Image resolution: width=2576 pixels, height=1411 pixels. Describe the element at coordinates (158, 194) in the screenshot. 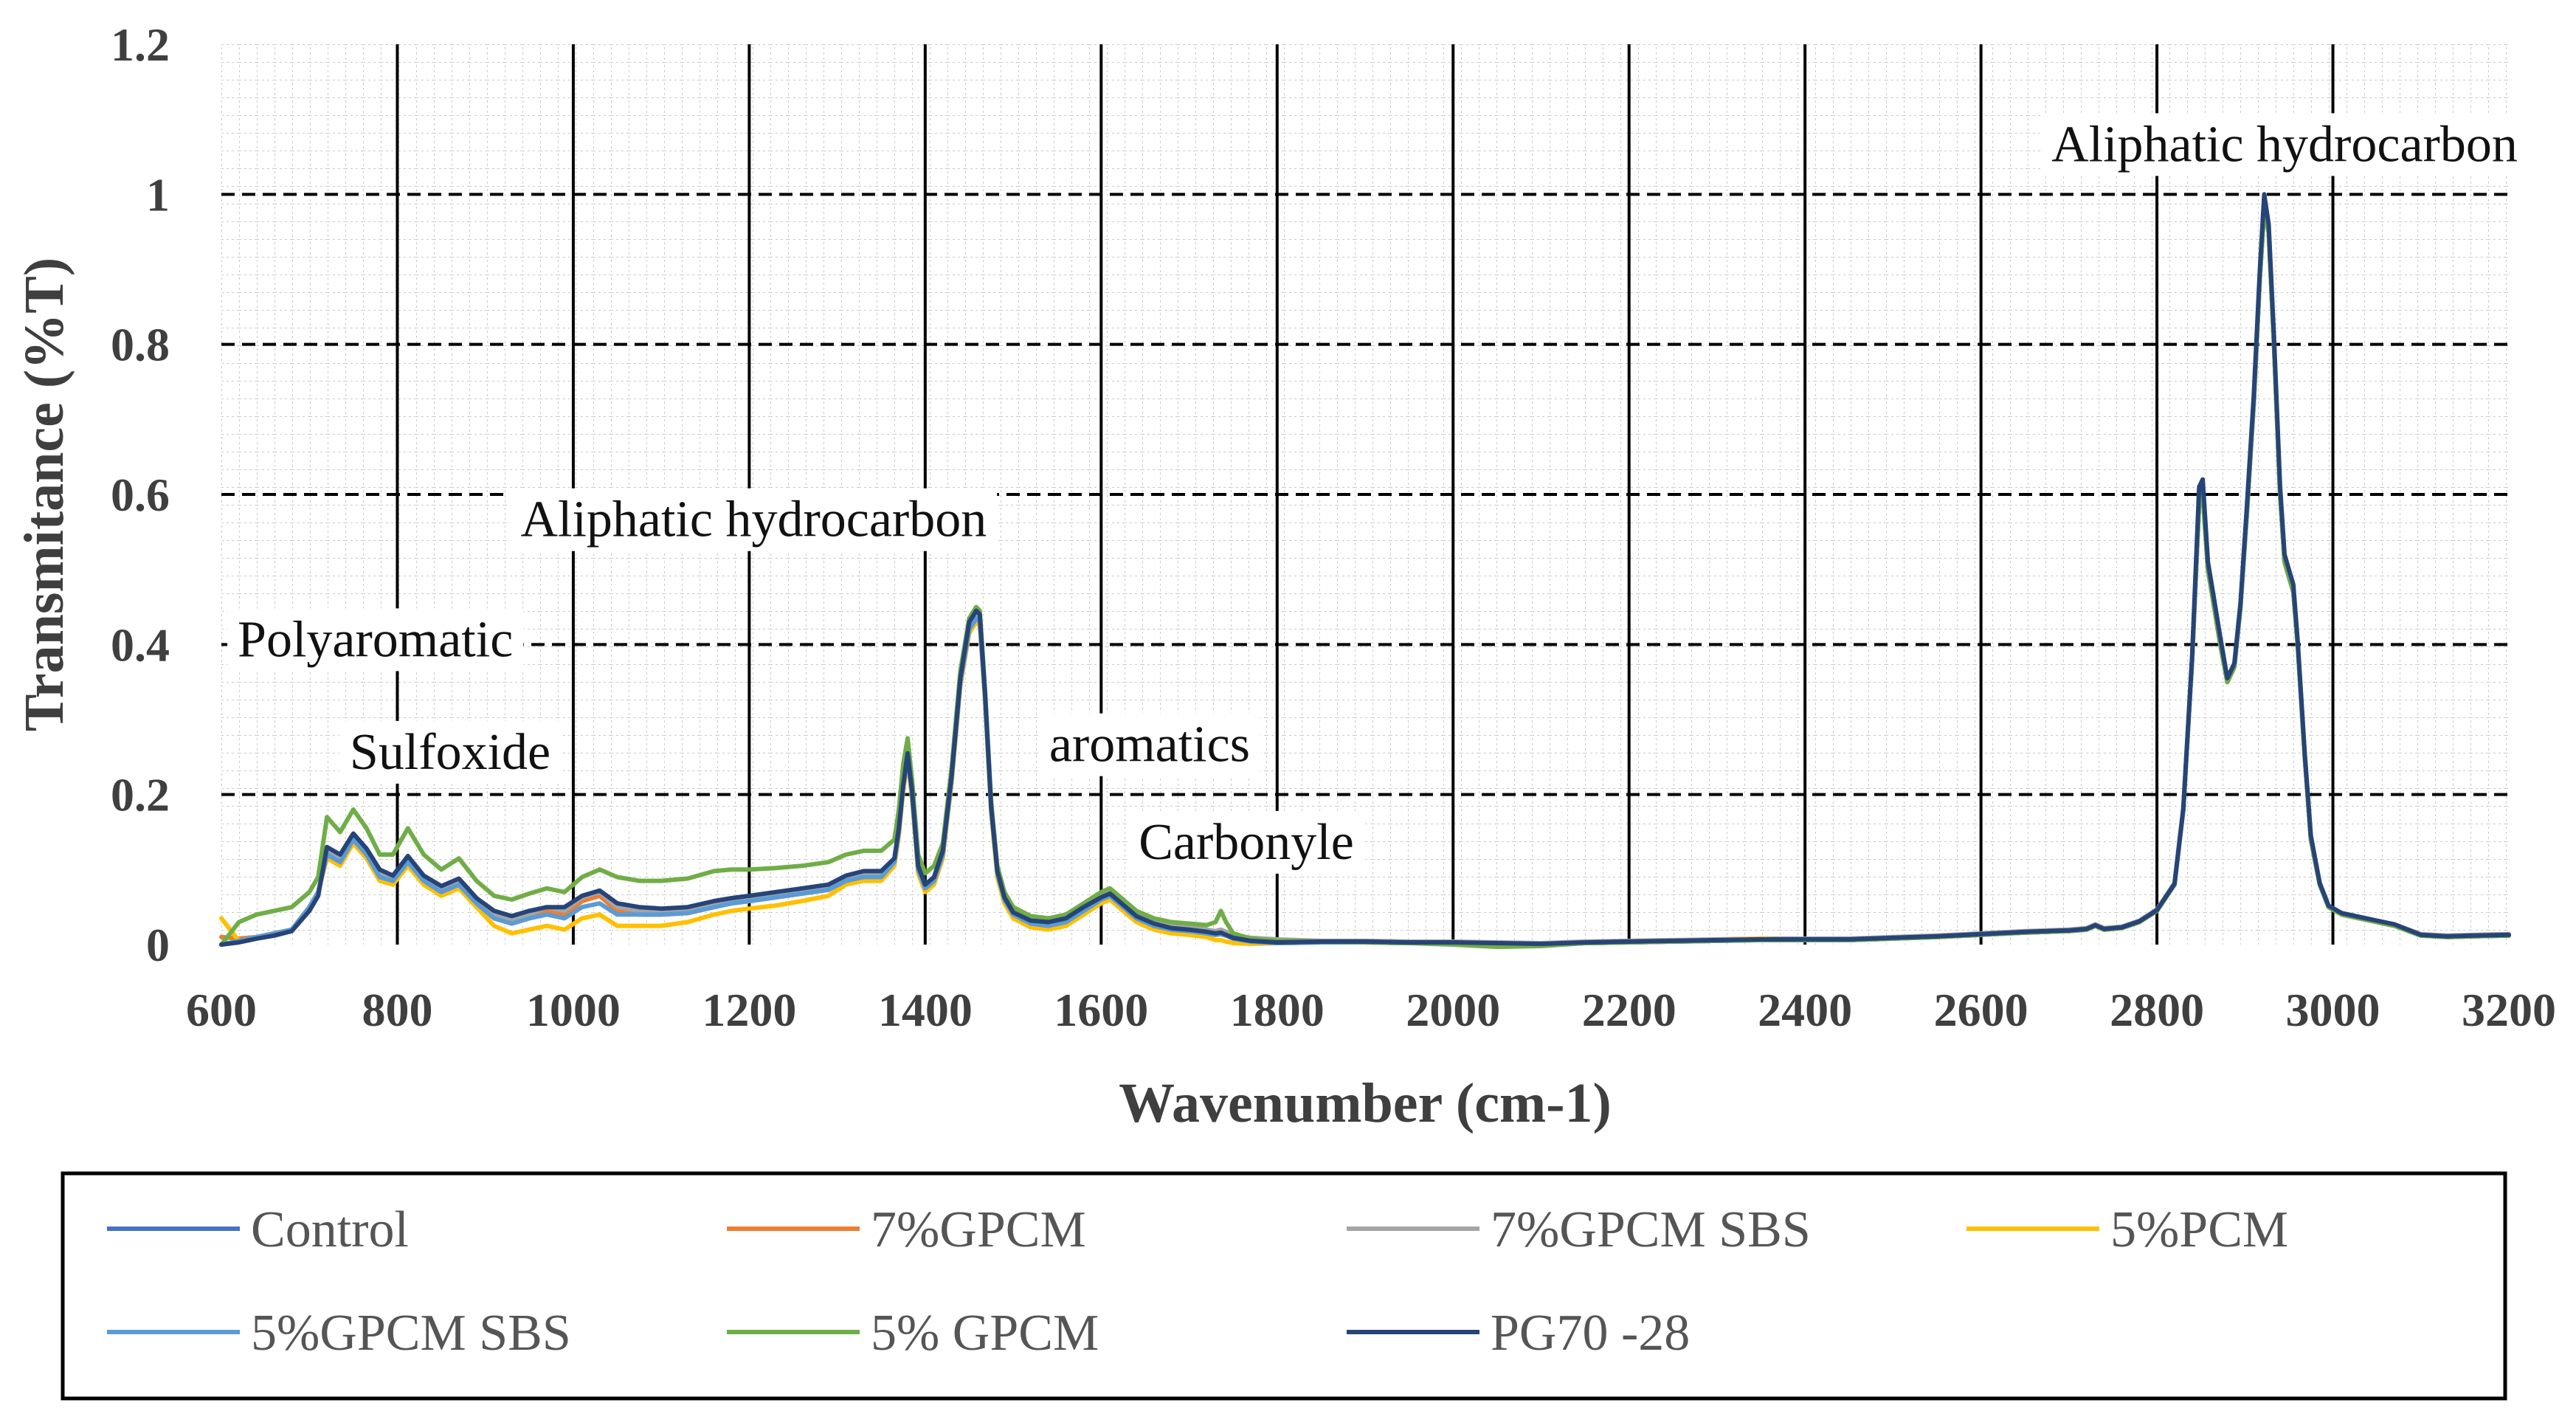

I see `y-tick-label: 1` at that location.